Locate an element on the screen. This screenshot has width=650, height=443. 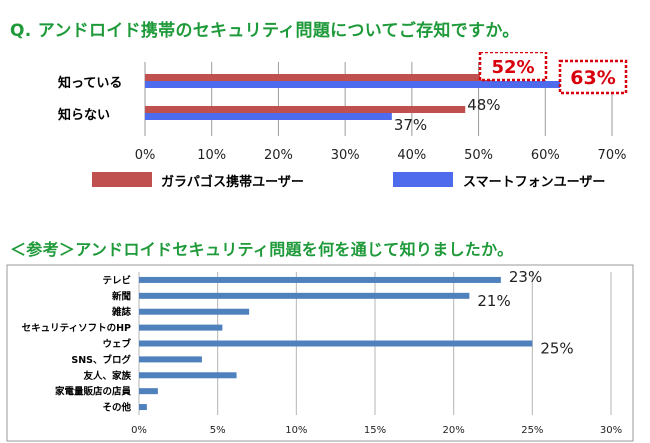
top-data-label: 37% is located at coordinates (410, 125).